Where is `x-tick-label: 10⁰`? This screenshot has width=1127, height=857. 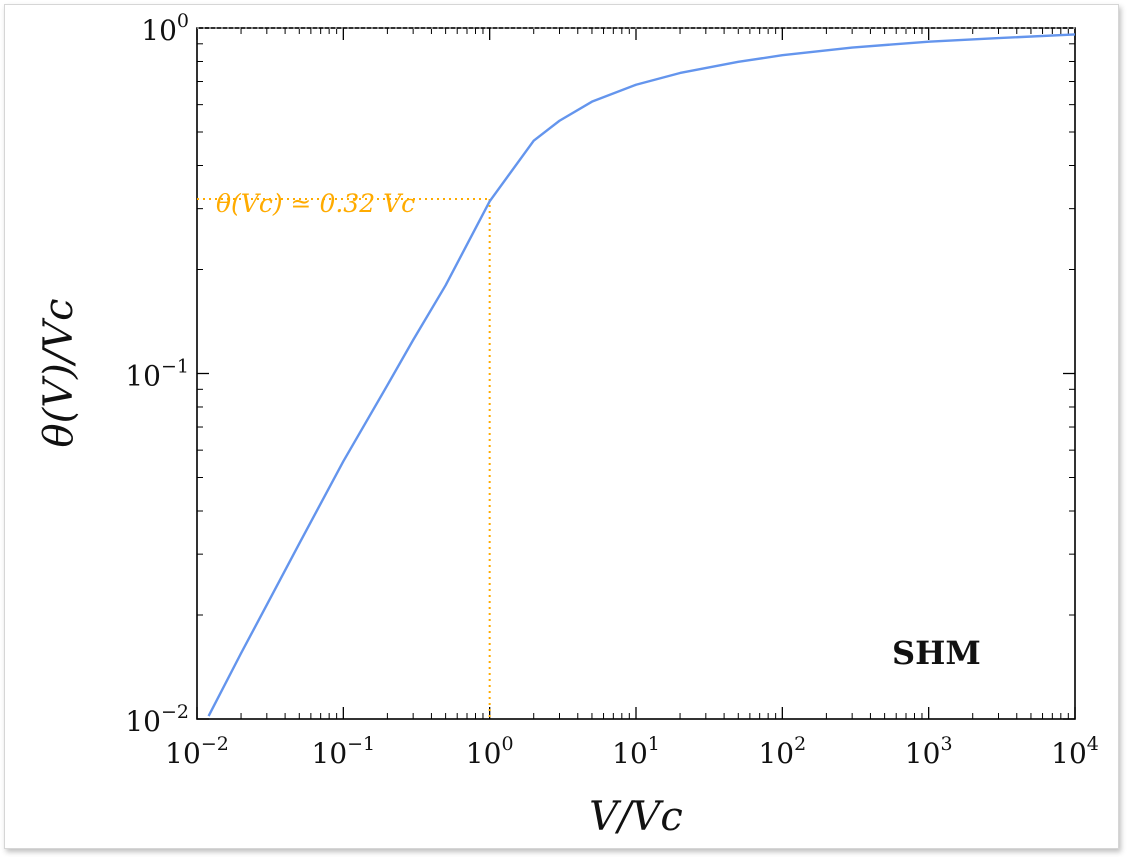 x-tick-label: 10⁰ is located at coordinates (490, 751).